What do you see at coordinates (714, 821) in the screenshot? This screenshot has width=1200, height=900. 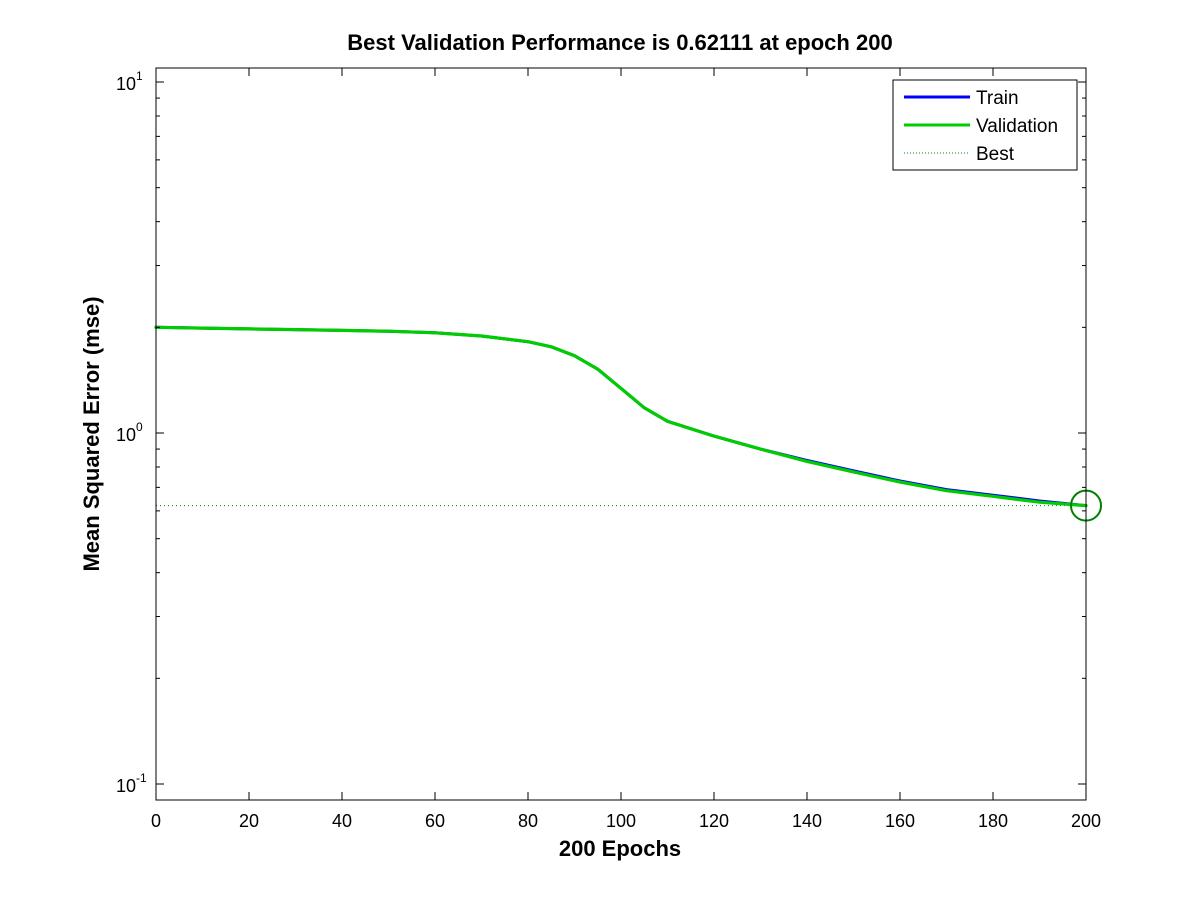 I see `x-tick-label: 120` at bounding box center [714, 821].